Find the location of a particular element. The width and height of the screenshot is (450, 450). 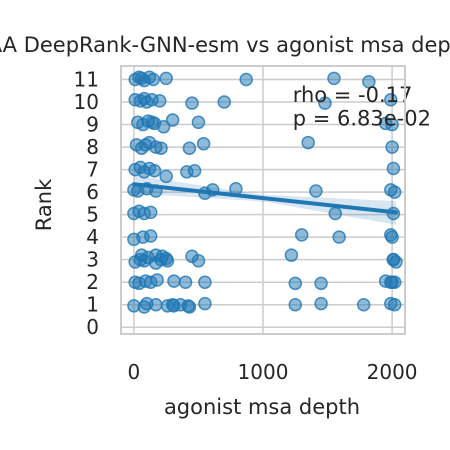

y-tick-label: 0 is located at coordinates (92, 327).